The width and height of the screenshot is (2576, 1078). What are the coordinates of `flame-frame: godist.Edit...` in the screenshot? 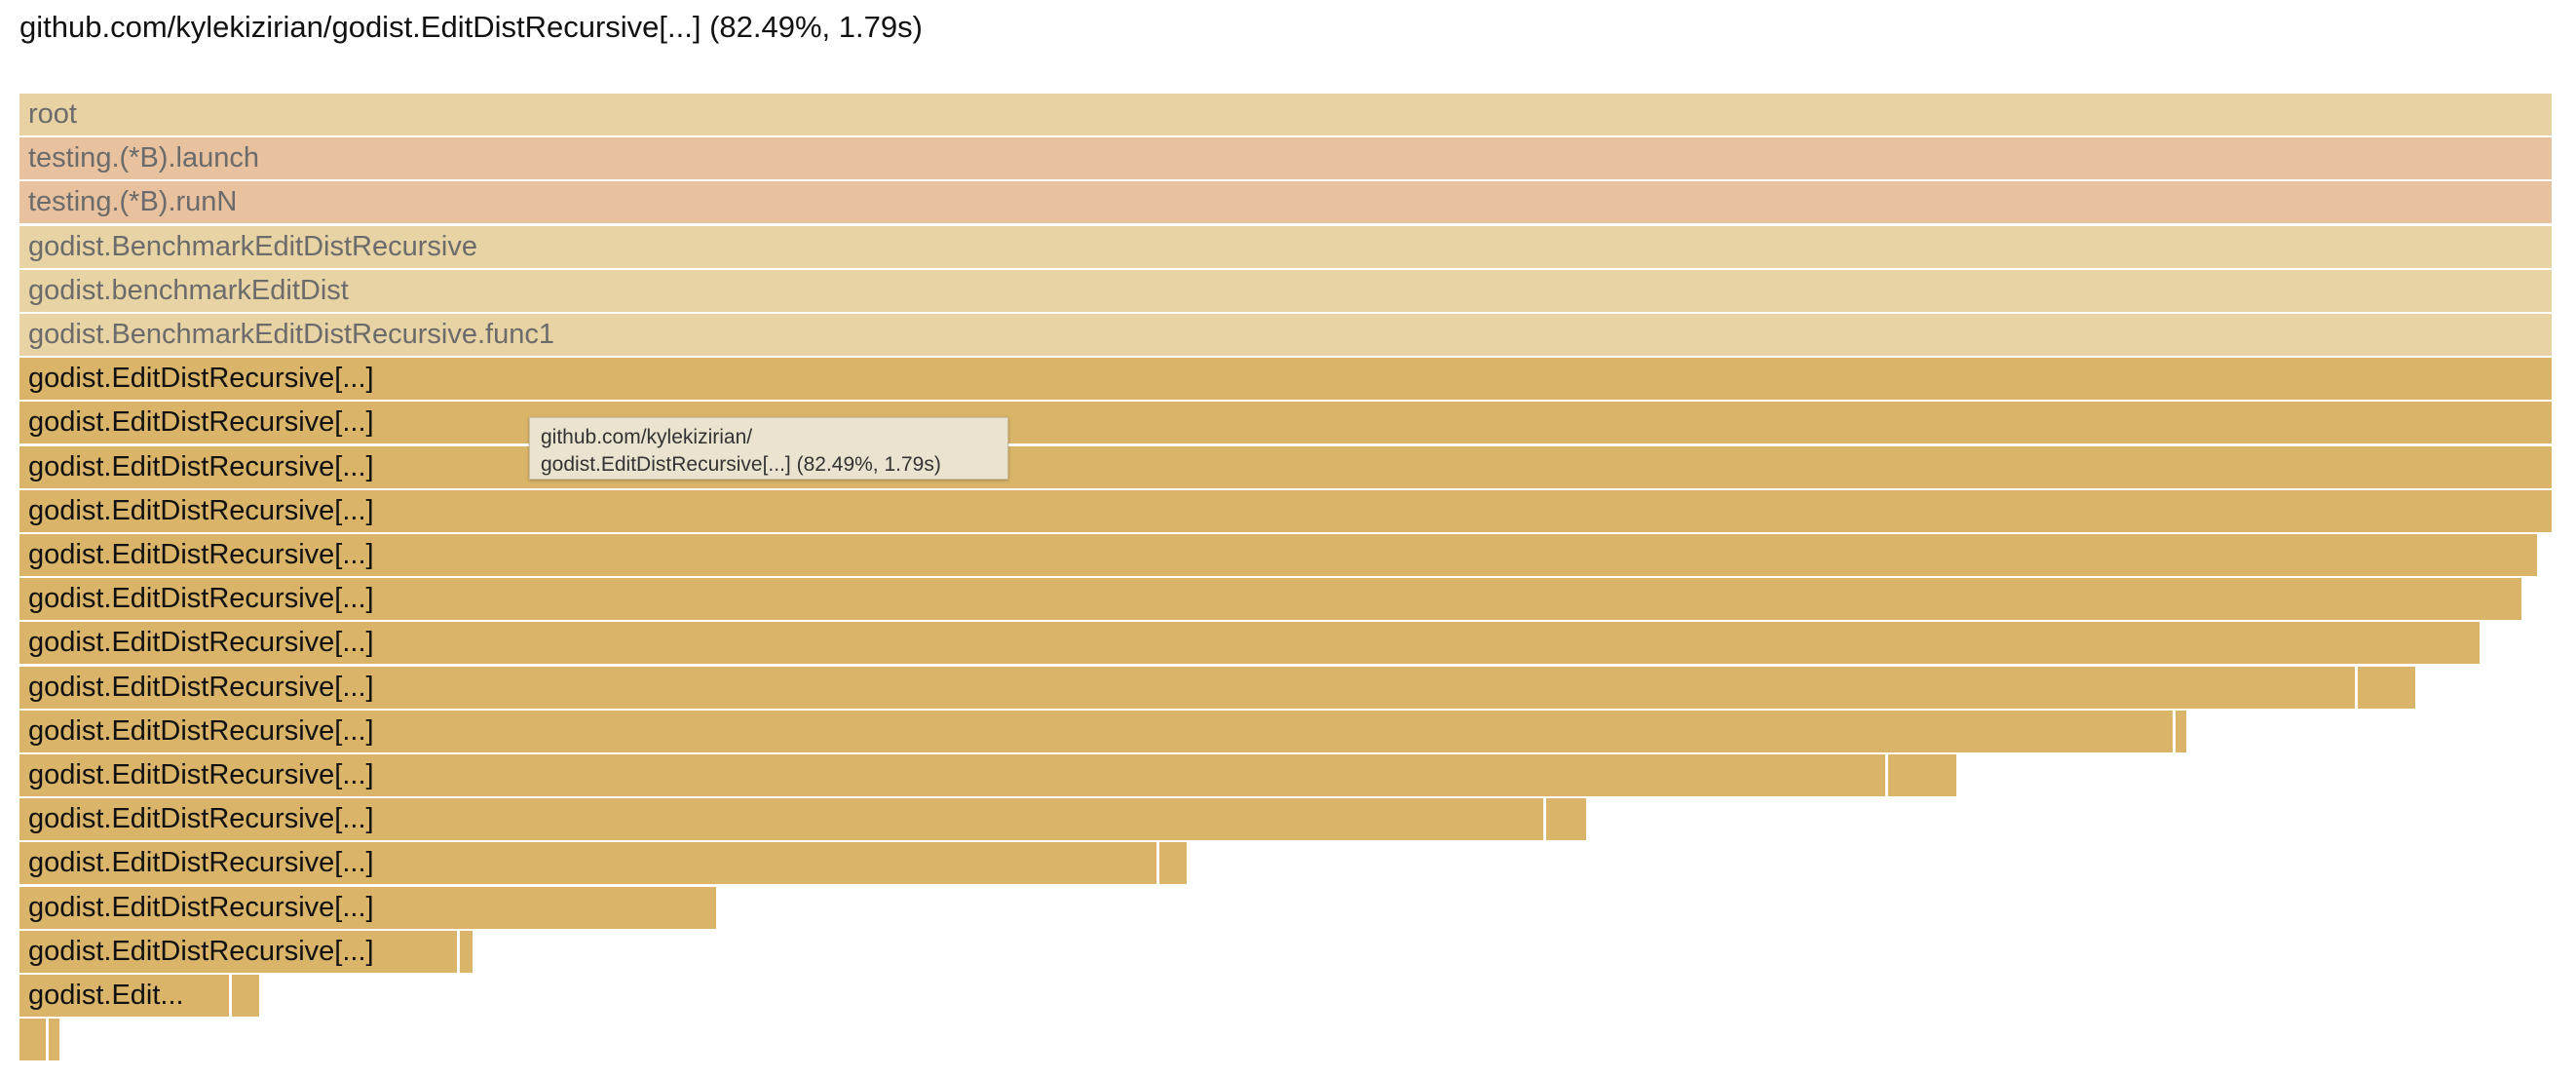 It's located at (126, 996).